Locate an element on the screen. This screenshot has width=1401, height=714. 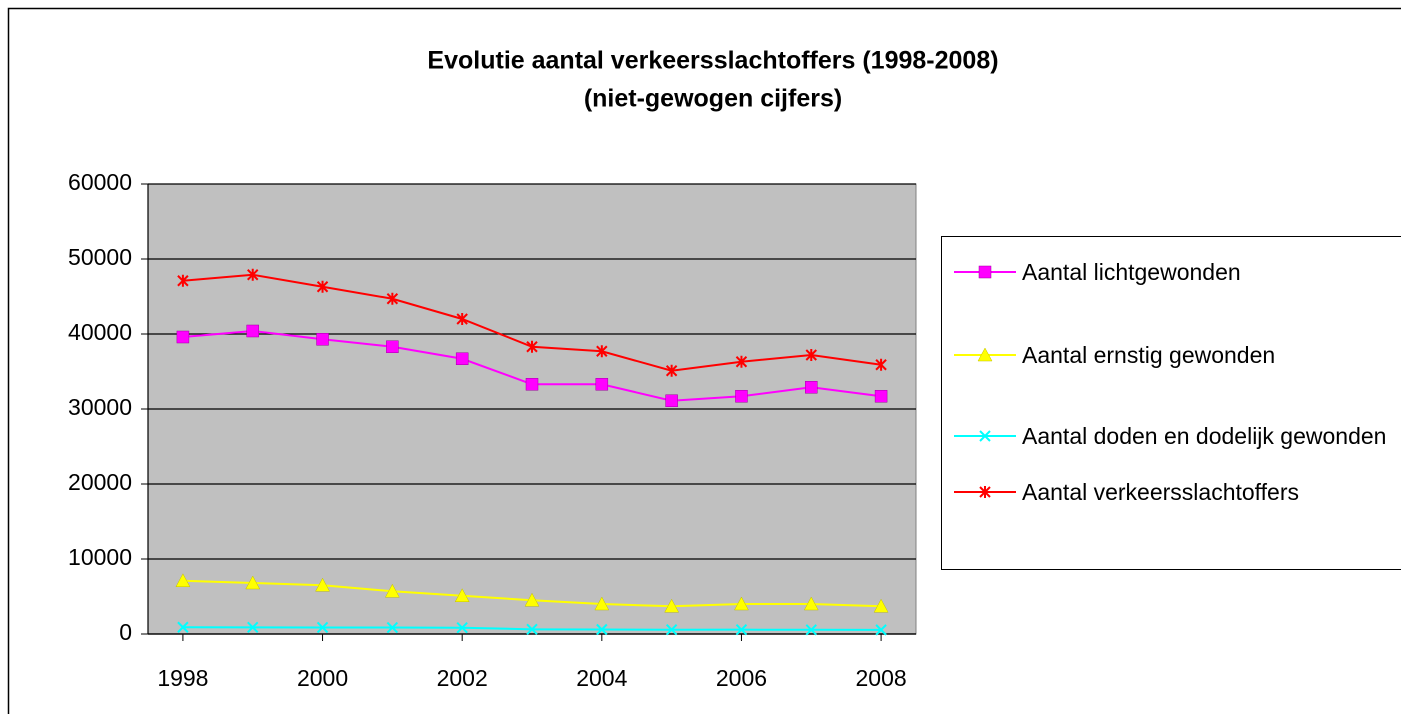
y-tick-label: 20000 is located at coordinates (100, 482).